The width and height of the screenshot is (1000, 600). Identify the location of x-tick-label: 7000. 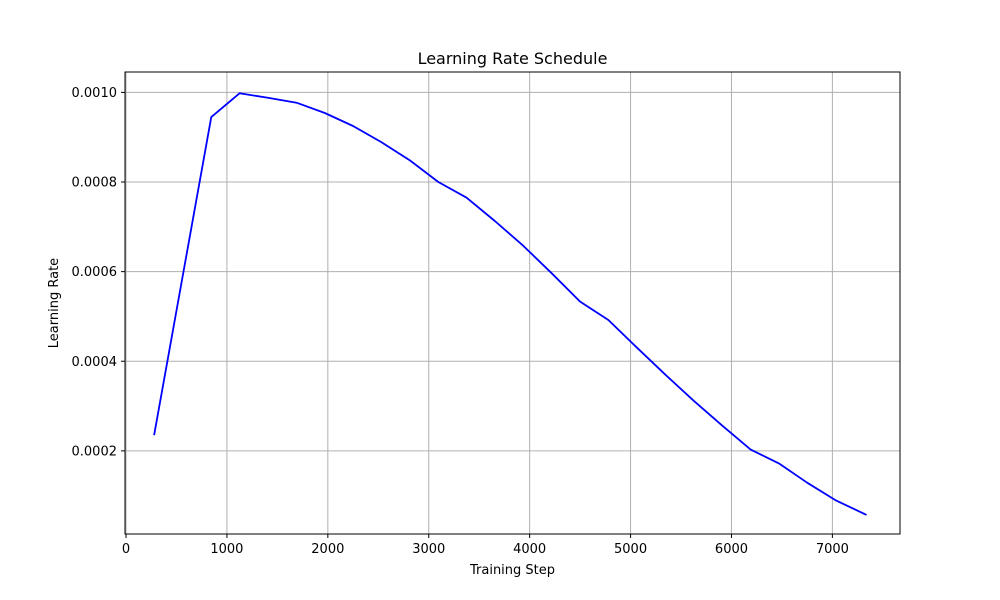
(832, 549).